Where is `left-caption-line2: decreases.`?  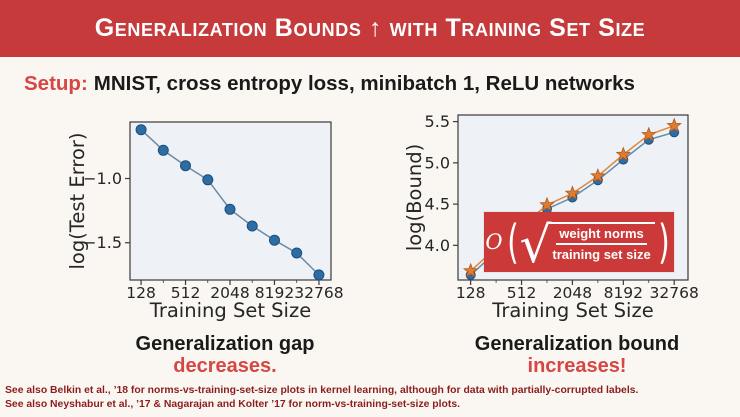
left-caption-line2: decreases. is located at coordinates (225, 366).